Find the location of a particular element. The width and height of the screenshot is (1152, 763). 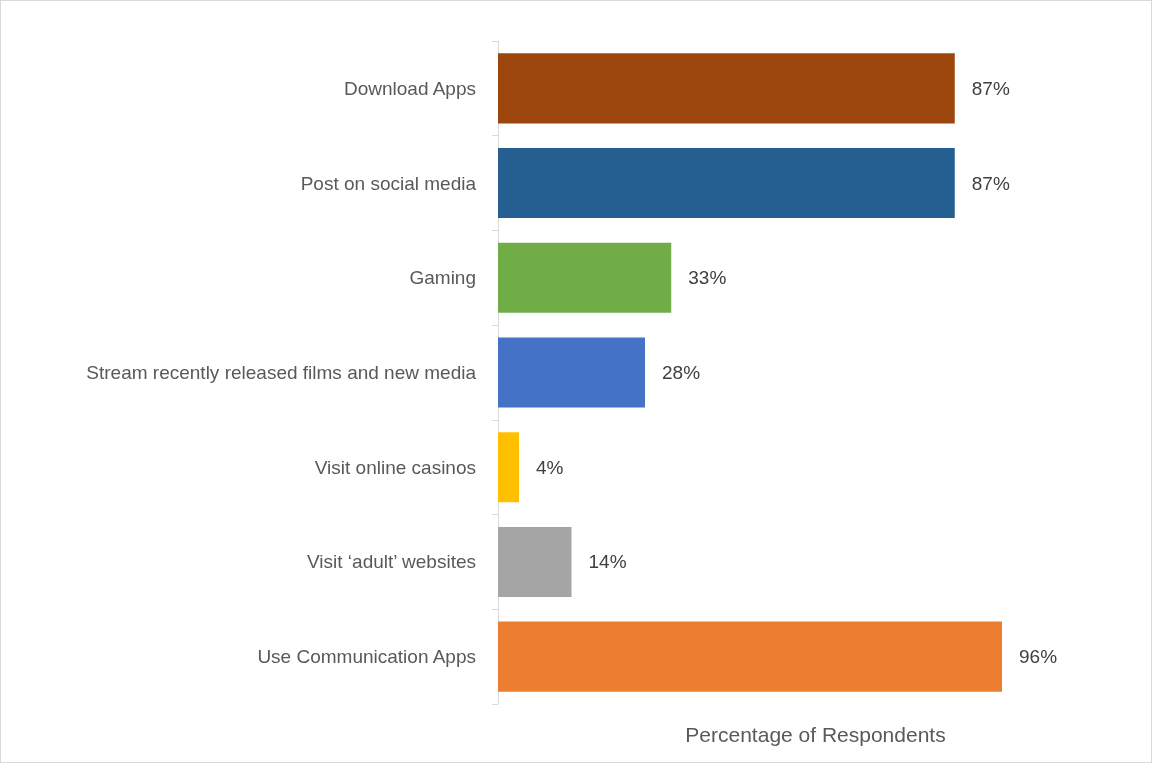

y-tick-label: Use Communication Apps is located at coordinates (366, 657).